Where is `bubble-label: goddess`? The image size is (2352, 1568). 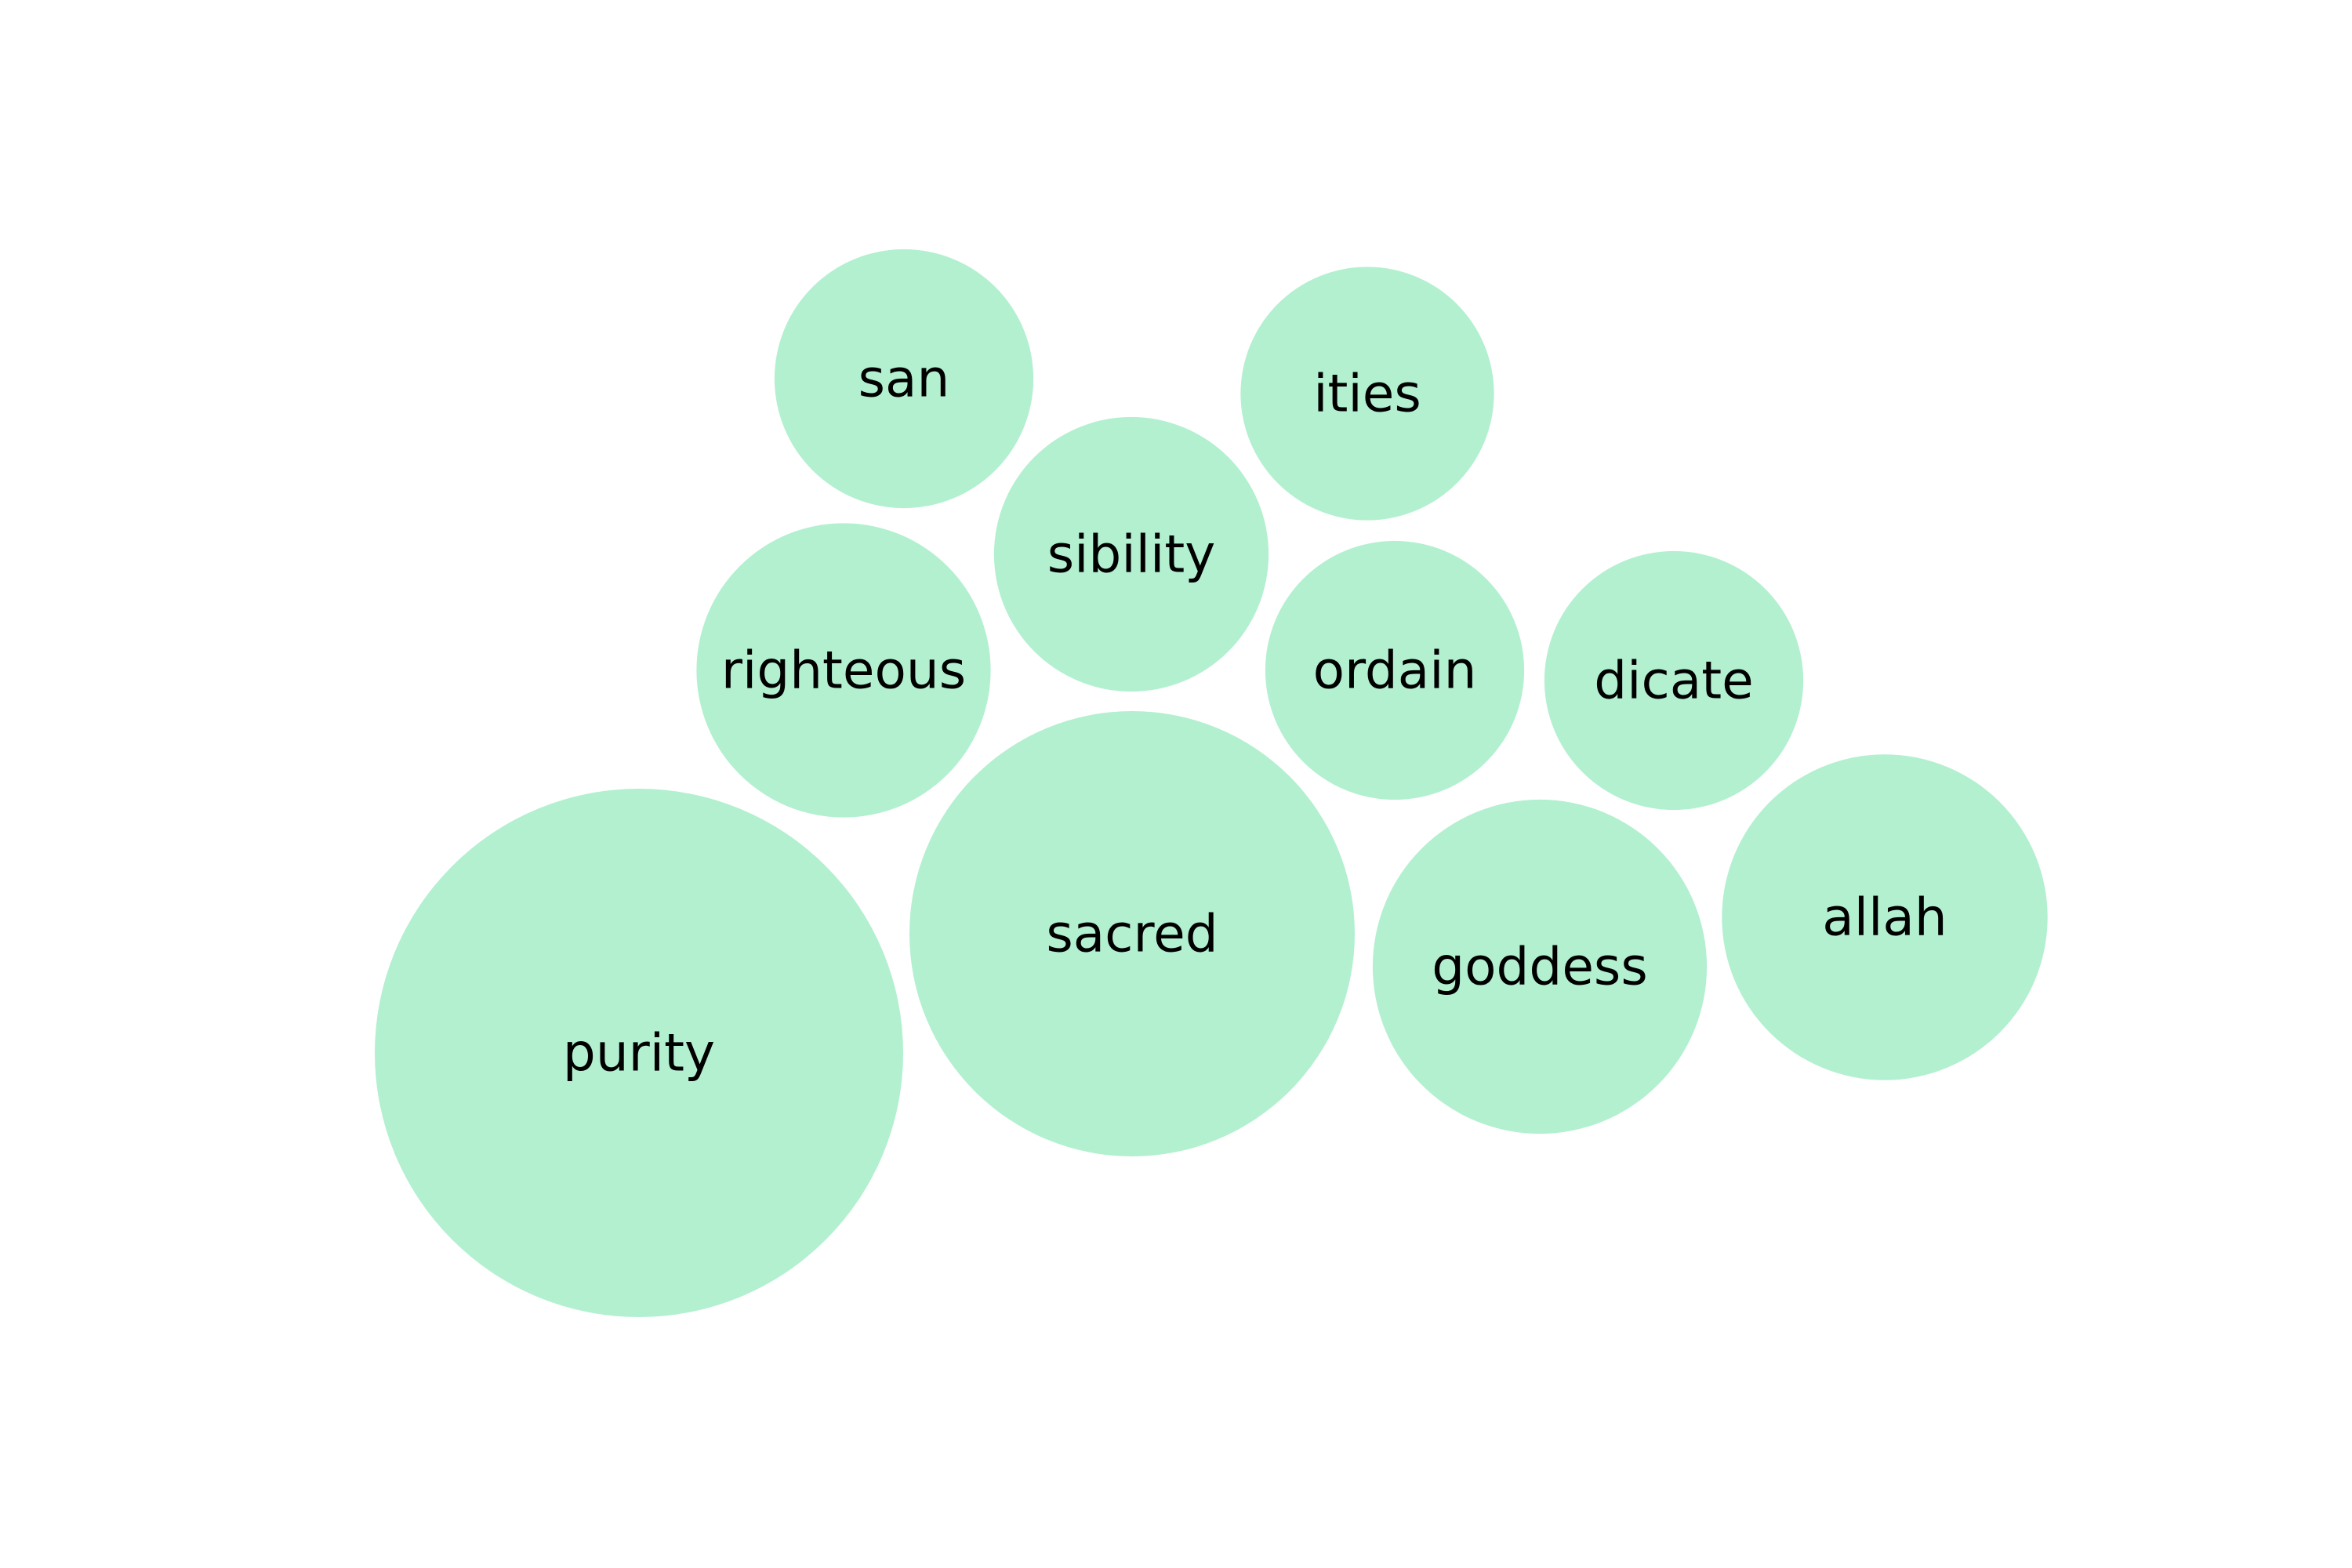 bubble-label: goddess is located at coordinates (1539, 967).